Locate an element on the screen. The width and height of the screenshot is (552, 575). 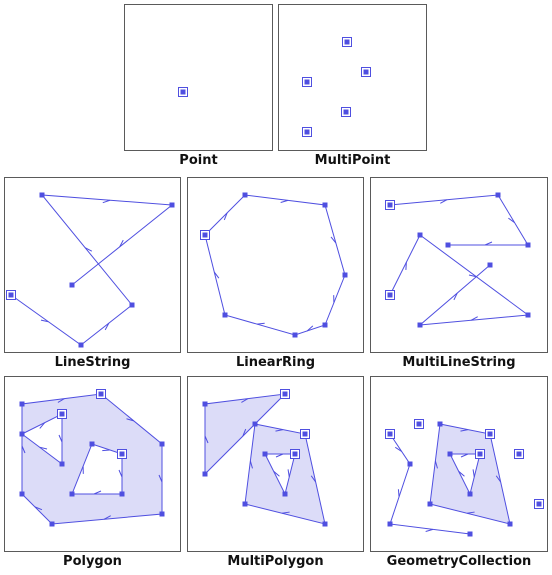
multipoint-caption: MultiPoint is located at coordinates (352, 160).